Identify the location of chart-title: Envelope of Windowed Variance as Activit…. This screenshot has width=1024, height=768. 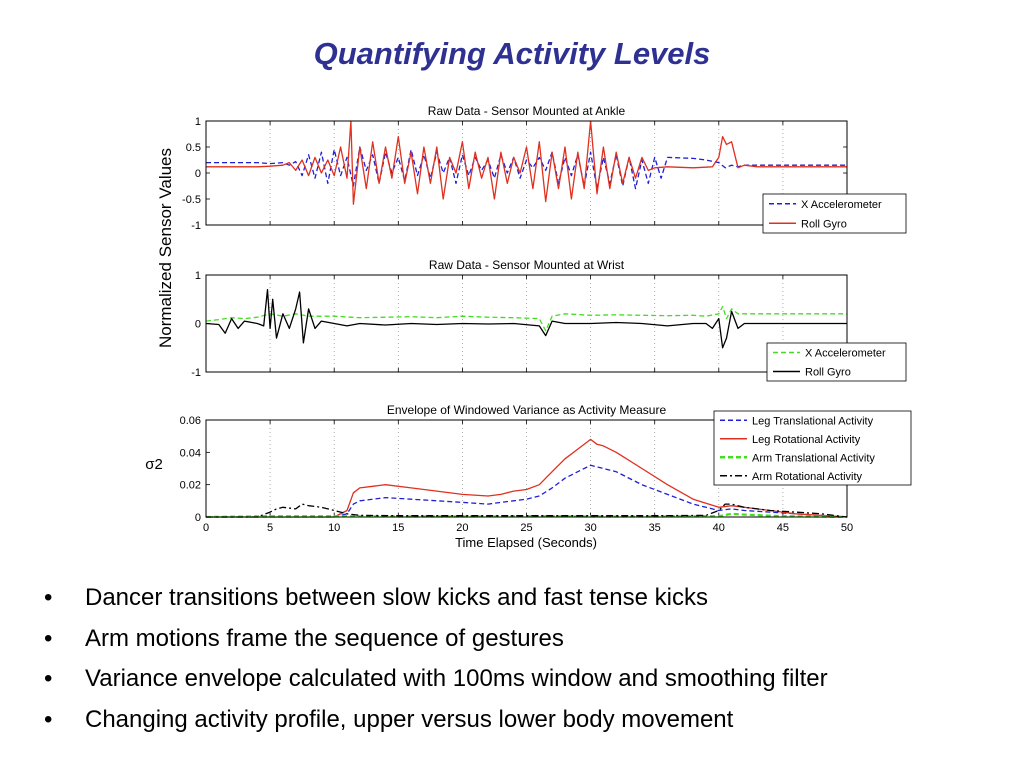
(527, 410).